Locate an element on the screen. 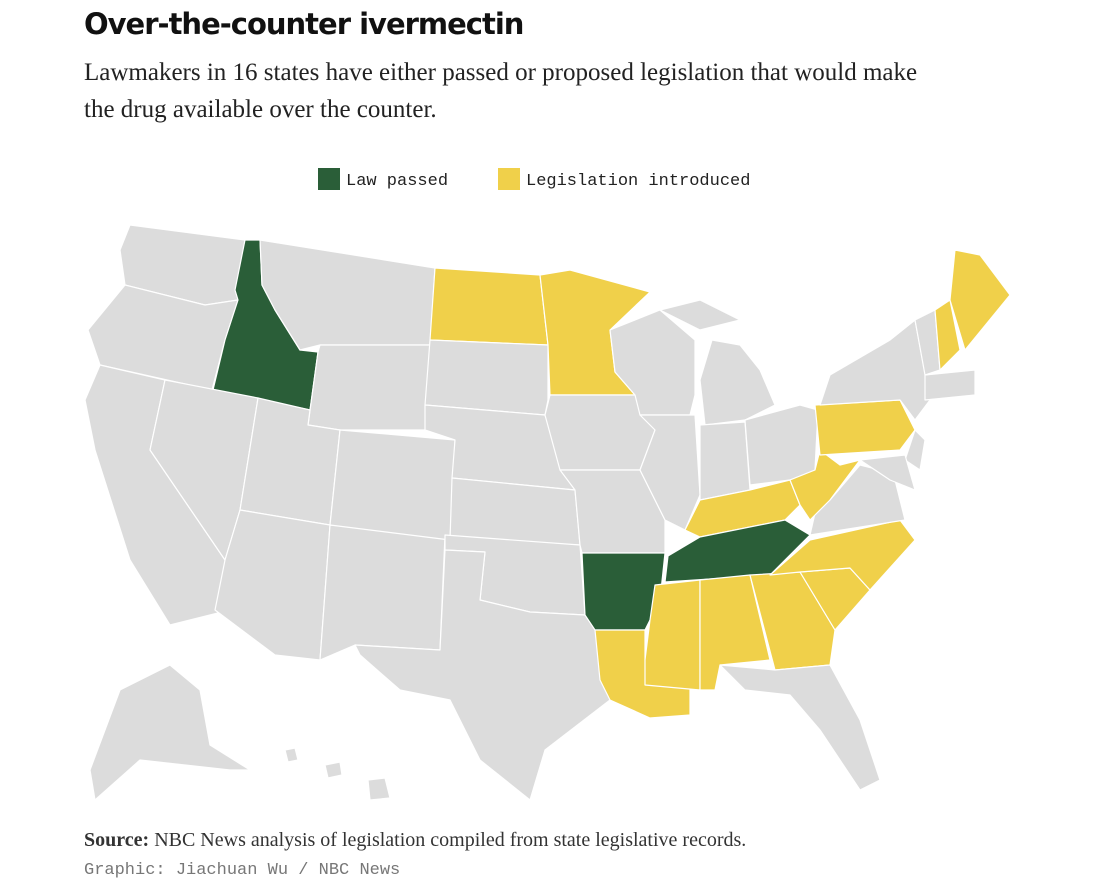 This screenshot has height=886, width=1100. legend-label: Legislation introduced is located at coordinates (638, 181).